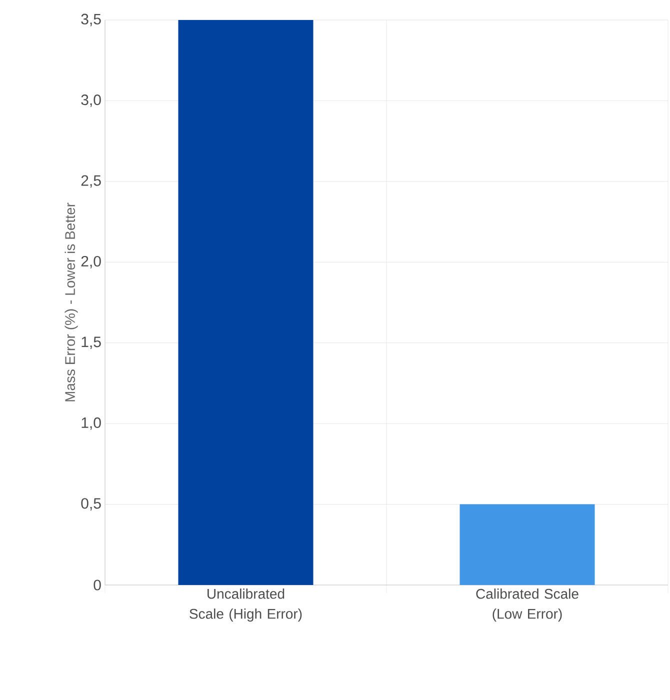  What do you see at coordinates (97, 585) in the screenshot?
I see `y-tick-label: 0` at bounding box center [97, 585].